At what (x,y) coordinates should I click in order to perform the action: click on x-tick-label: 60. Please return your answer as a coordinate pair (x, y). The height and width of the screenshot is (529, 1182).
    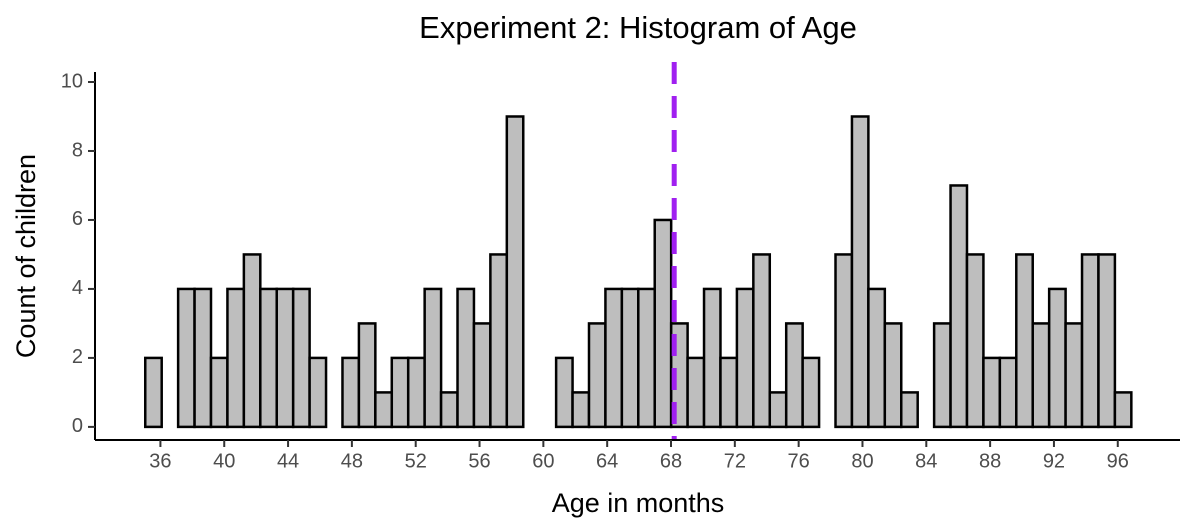
    Looking at the image, I should click on (543, 461).